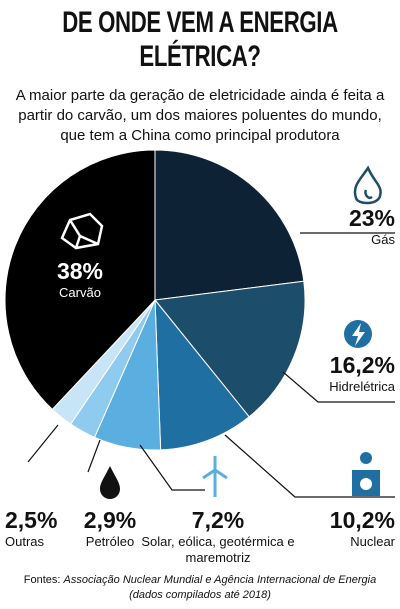 The width and height of the screenshot is (400, 609). What do you see at coordinates (82, 231) in the screenshot?
I see `coal-icon` at bounding box center [82, 231].